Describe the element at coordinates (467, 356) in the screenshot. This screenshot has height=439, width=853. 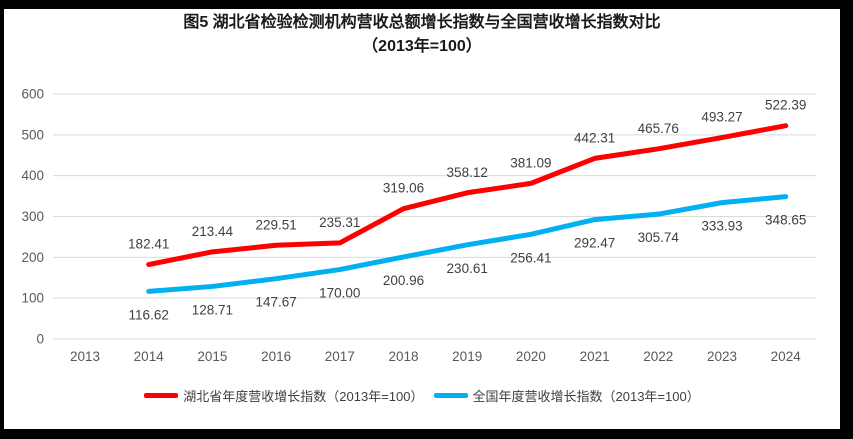
I see `x-axis-tick-label: 2019` at that location.